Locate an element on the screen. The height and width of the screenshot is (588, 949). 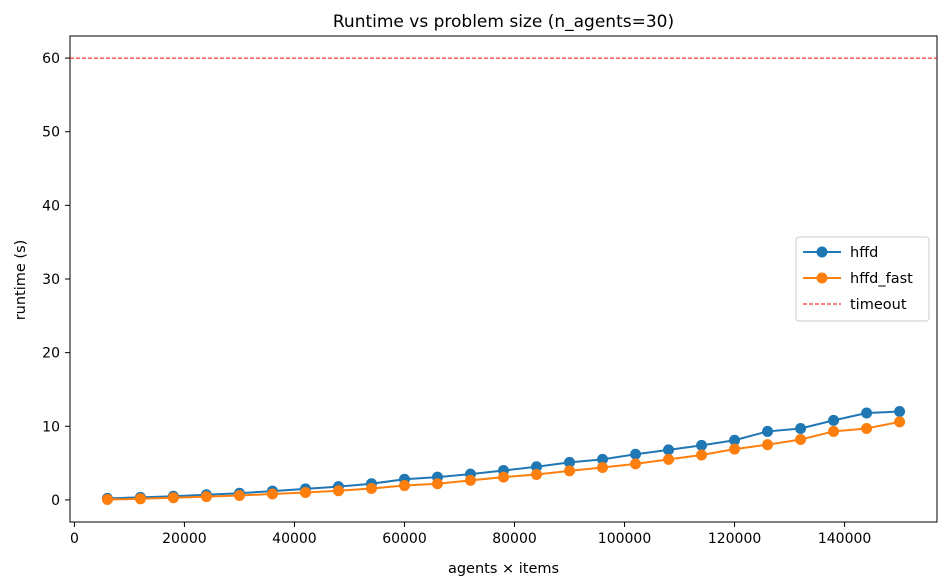
x-tick-label: 0 is located at coordinates (74, 539).